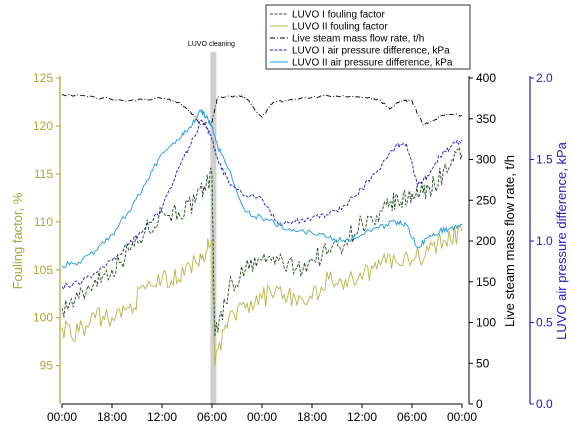 The height and width of the screenshot is (429, 572). I want to click on legend-label-3: Live steam mass flow rate, t/h, so click(358, 39).